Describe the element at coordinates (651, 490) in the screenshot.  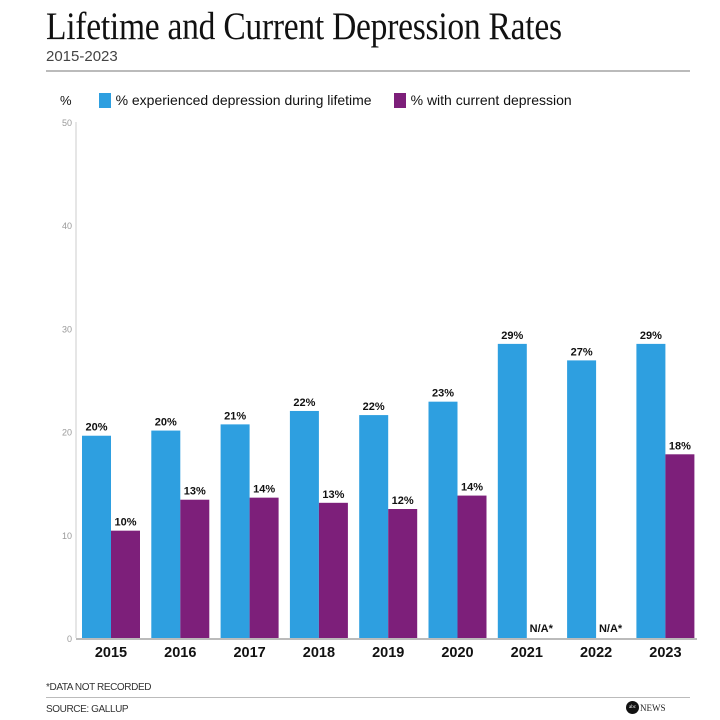
I see `bar-lifetime-2023` at that location.